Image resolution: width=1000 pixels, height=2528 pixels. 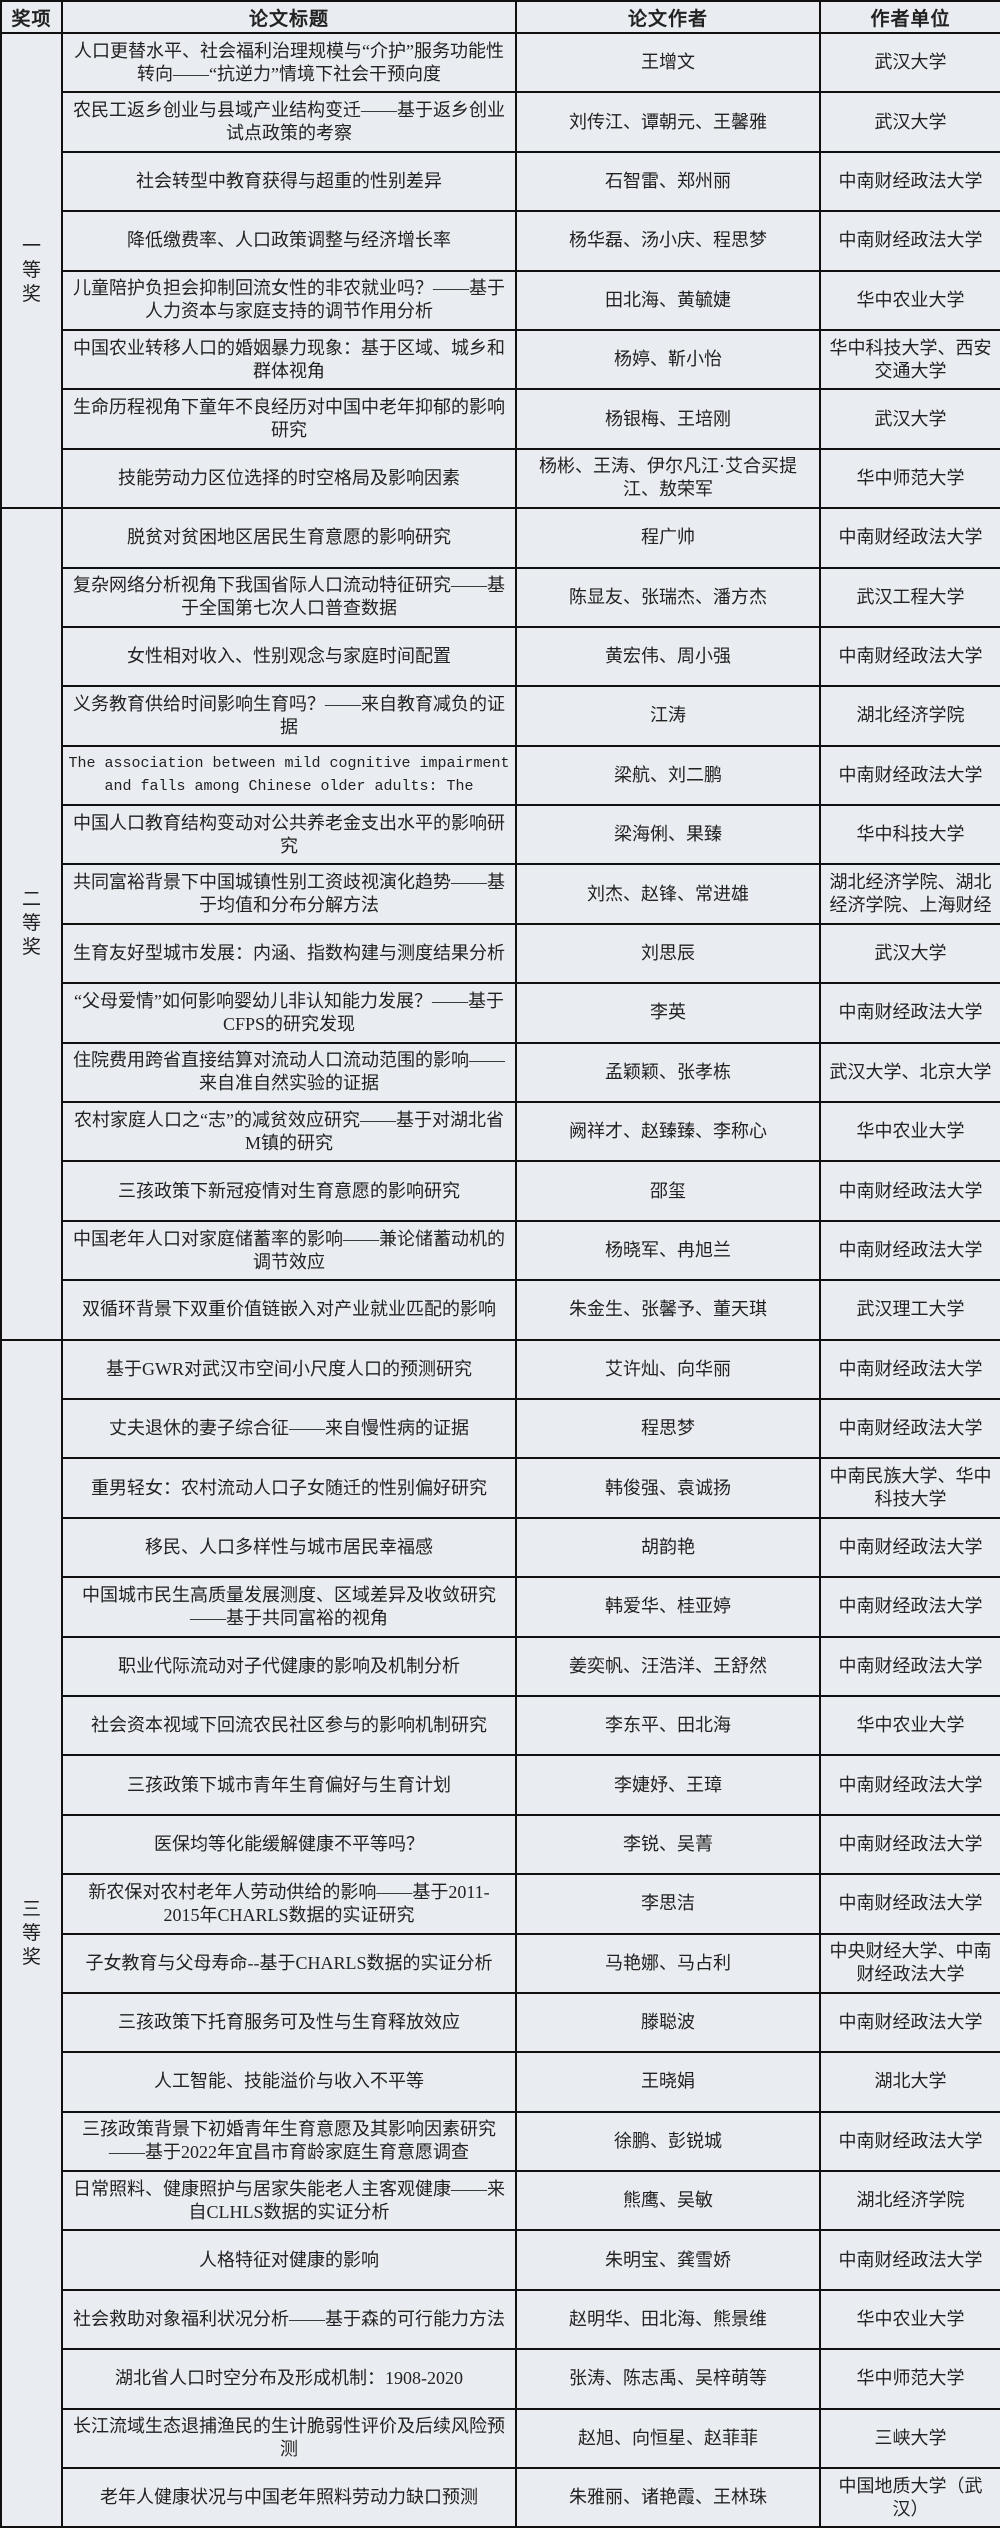 What do you see at coordinates (909, 835) in the screenshot?
I see `affiliation-cell: 华中科技大学` at bounding box center [909, 835].